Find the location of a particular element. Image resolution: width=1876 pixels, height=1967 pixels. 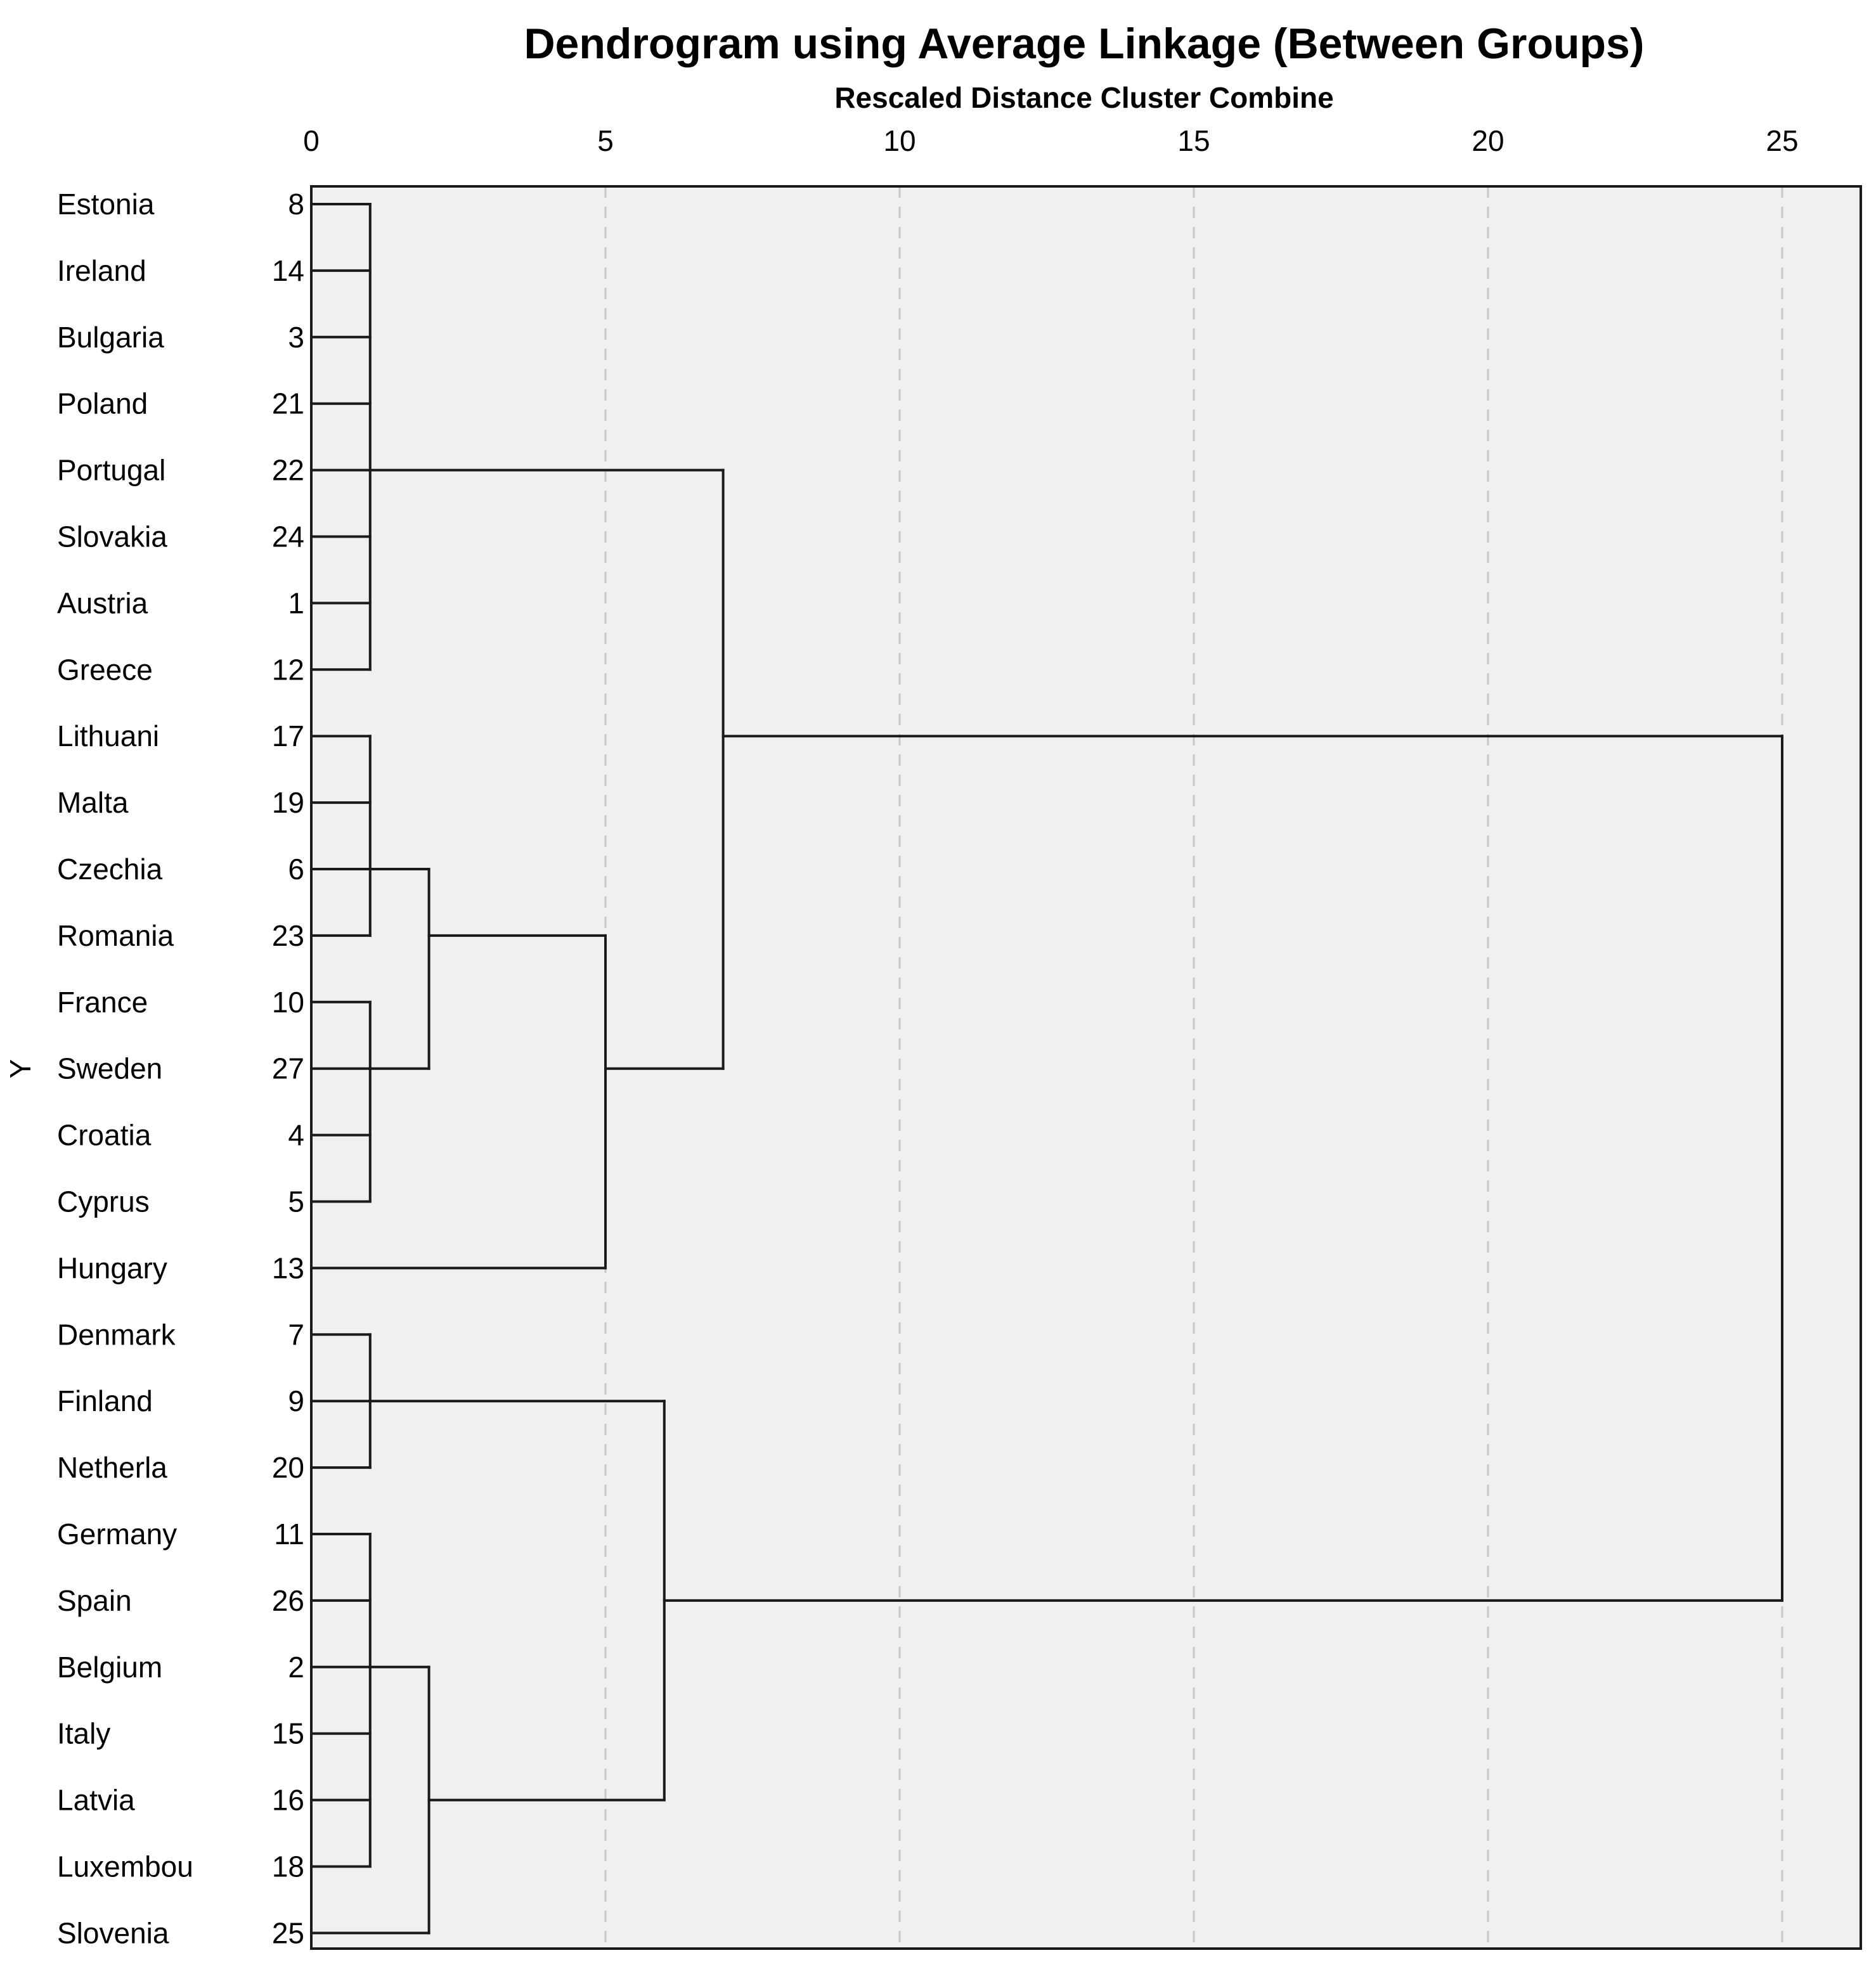

leaf-label-spain: Spain is located at coordinates (94, 1600).